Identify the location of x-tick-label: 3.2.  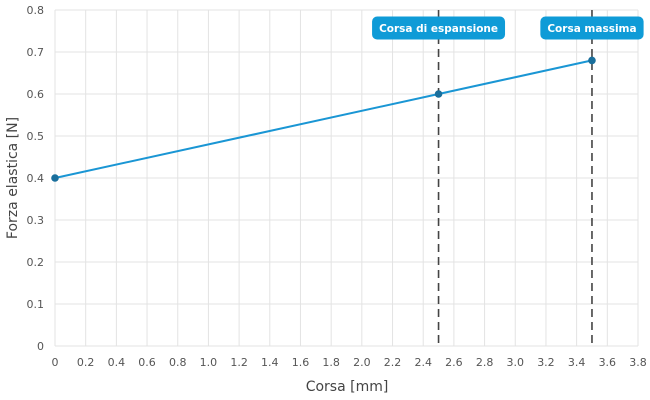
(546, 362).